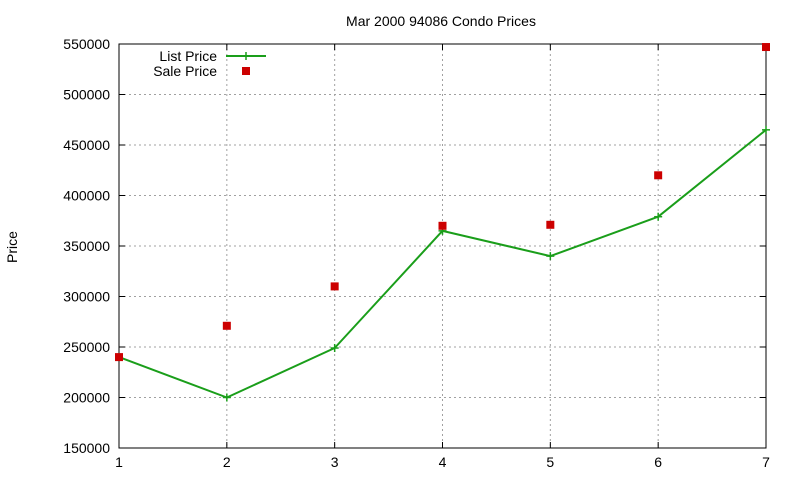  I want to click on y-tick-label: 450000, so click(86, 145).